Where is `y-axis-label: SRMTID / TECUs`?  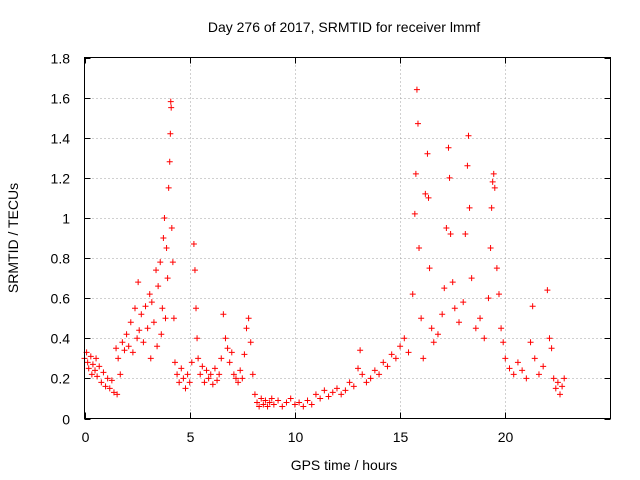 y-axis-label: SRMTID / TECUs is located at coordinates (13, 238).